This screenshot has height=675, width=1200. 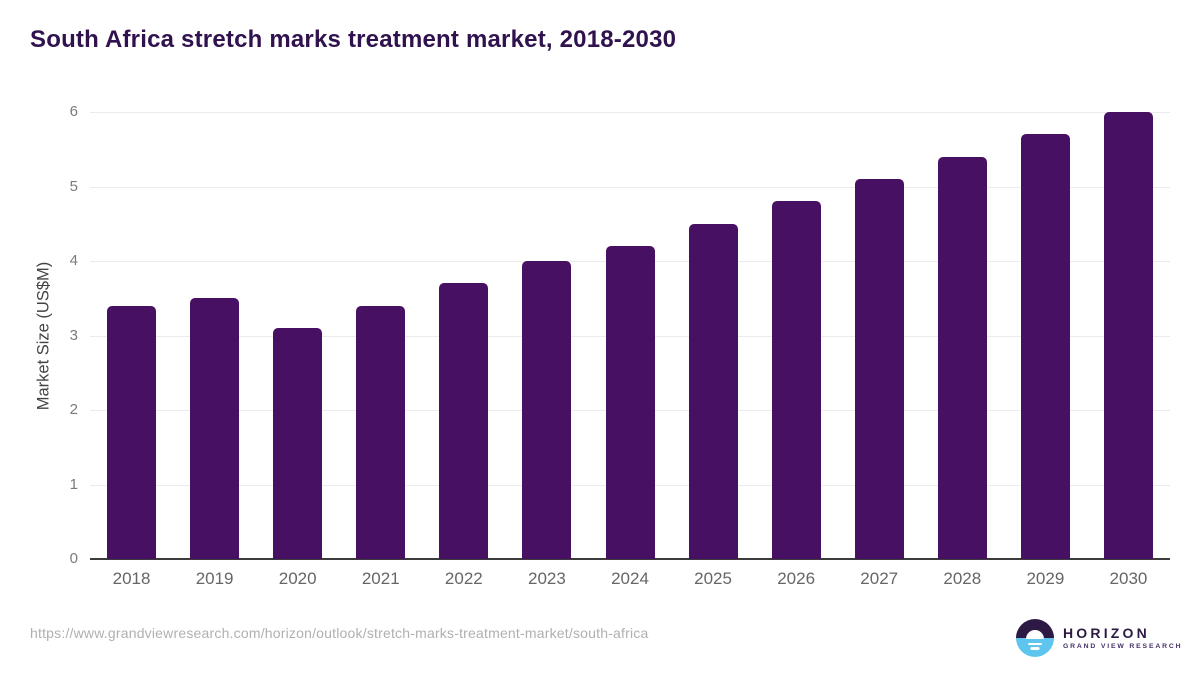 I want to click on bar-2022, so click(x=464, y=421).